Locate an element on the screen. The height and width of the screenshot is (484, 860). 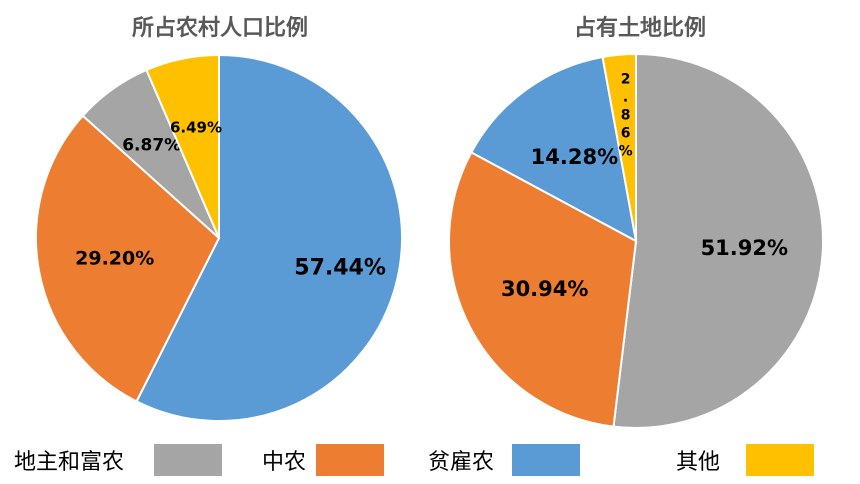
chart-title-population: 所占农村人口比例 is located at coordinates (219, 28).